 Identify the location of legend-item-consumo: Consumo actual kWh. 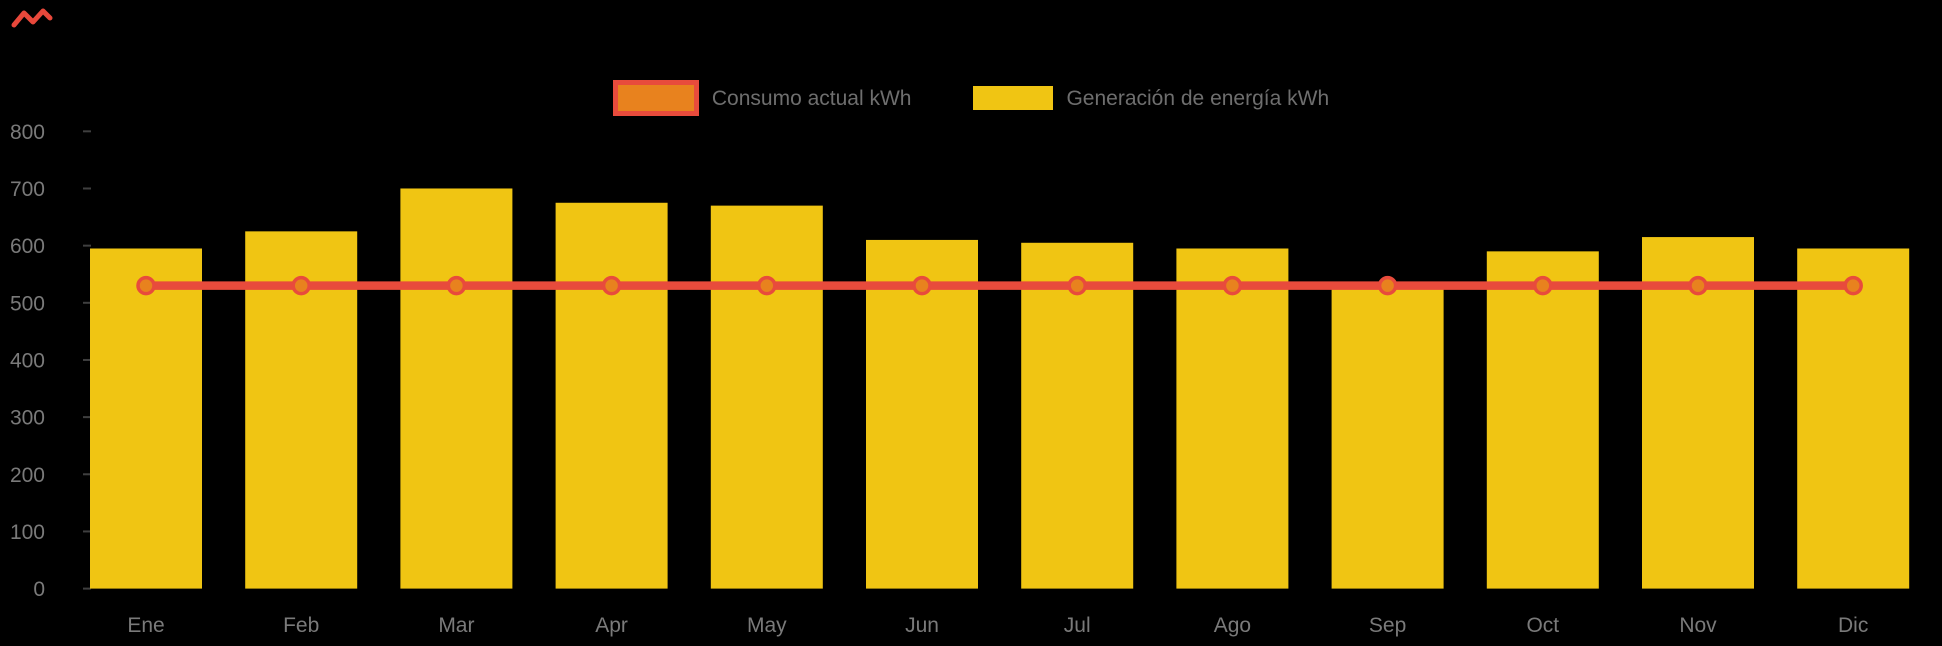
(762, 98).